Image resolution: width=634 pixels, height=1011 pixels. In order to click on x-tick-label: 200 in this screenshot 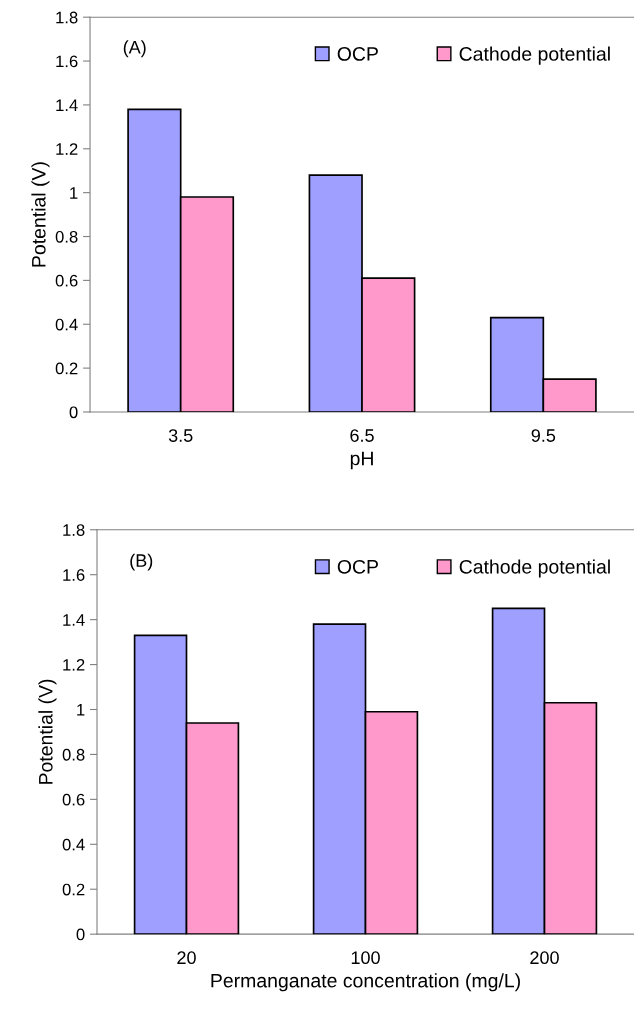, I will do `click(544, 958)`.